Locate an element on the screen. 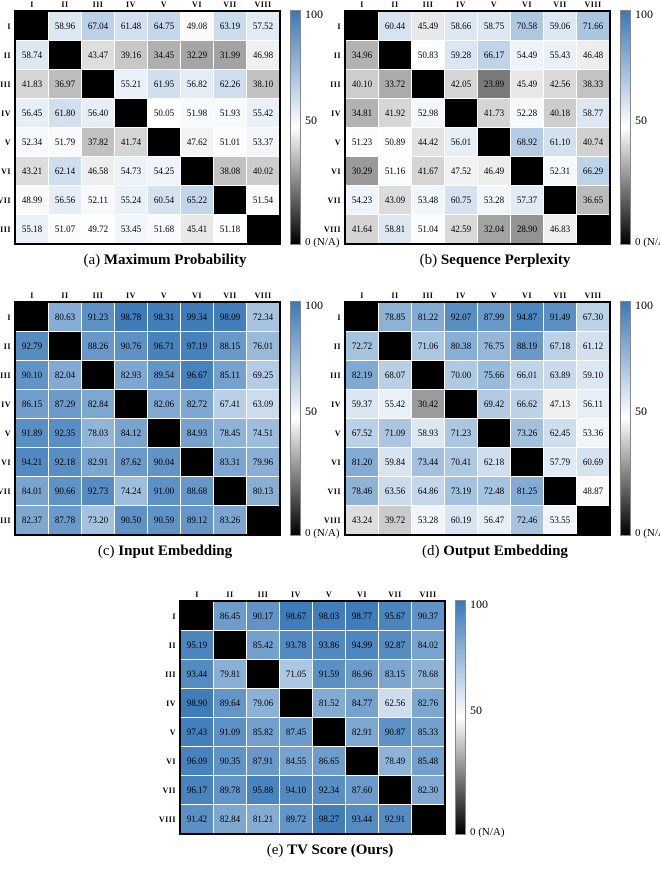  heatmap-cell: 71.05 is located at coordinates (296, 674).